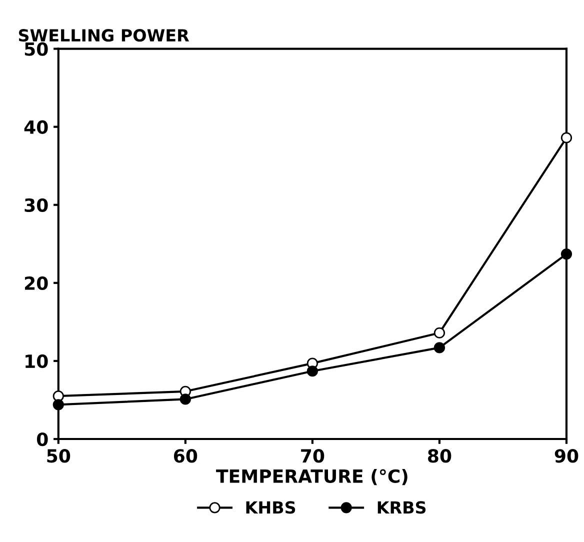  I want to click on legend-label: KRBS, so click(402, 507).